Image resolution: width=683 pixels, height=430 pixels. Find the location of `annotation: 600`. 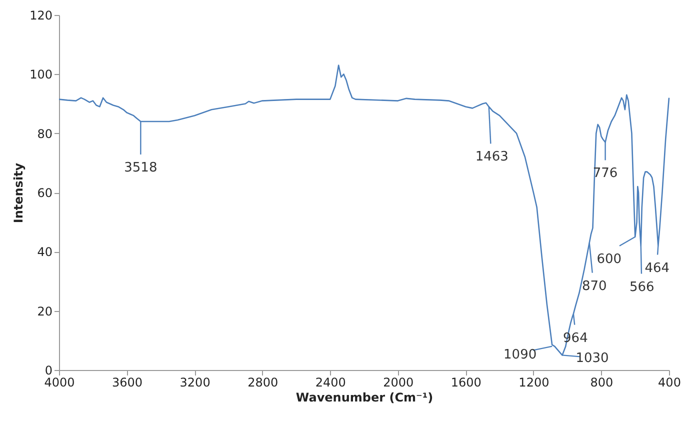

annotation: 600 is located at coordinates (609, 259).